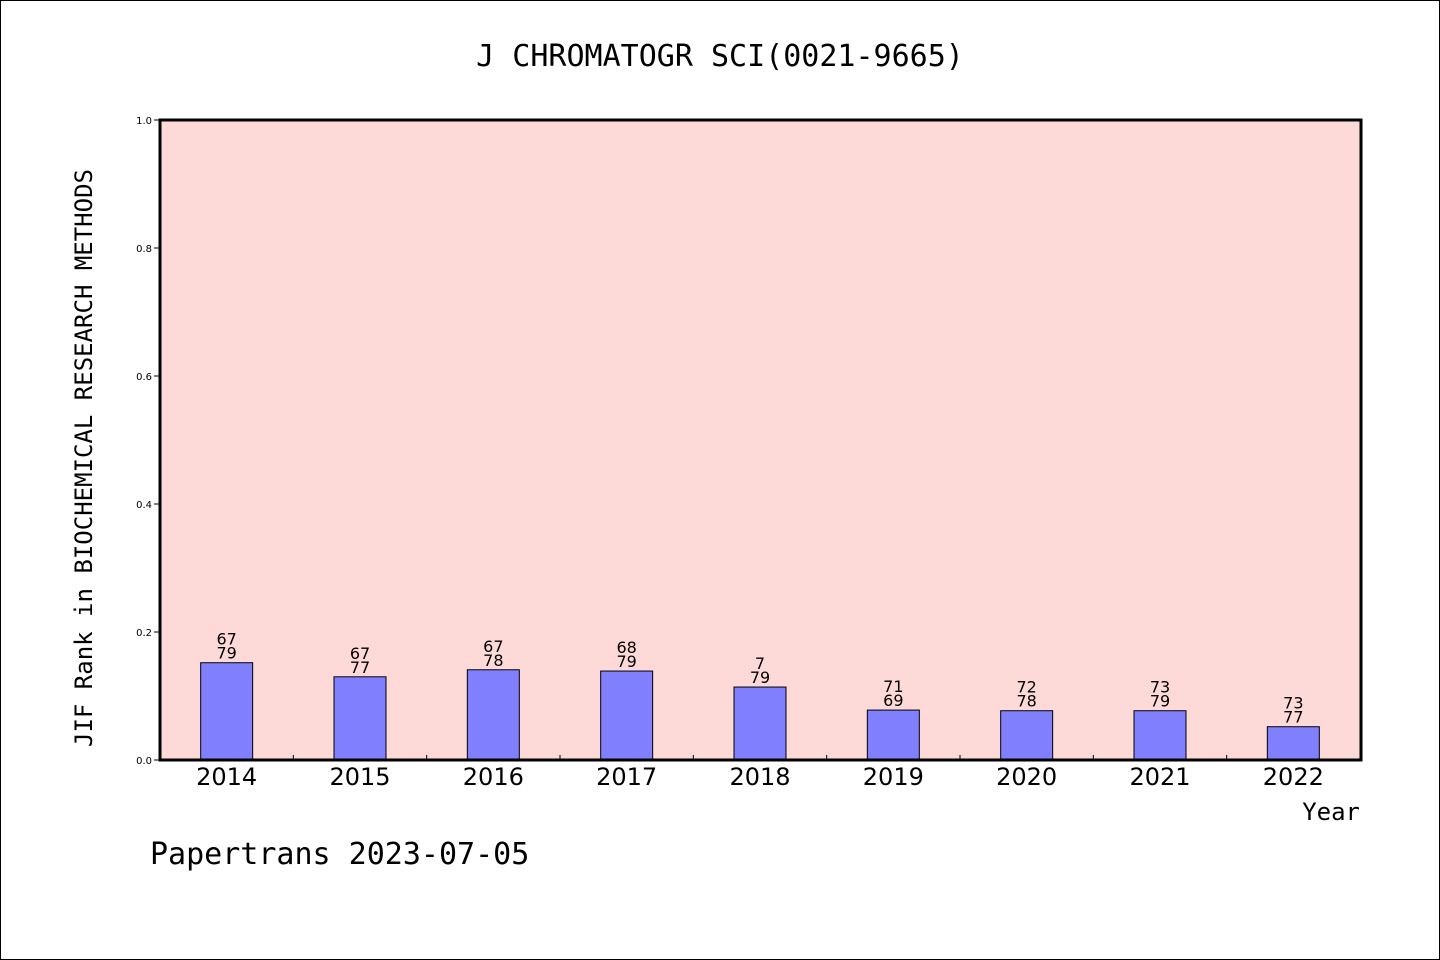 This screenshot has width=1440, height=960. What do you see at coordinates (339, 854) in the screenshot?
I see `footer-text: Papertrans 2023-07-05` at bounding box center [339, 854].